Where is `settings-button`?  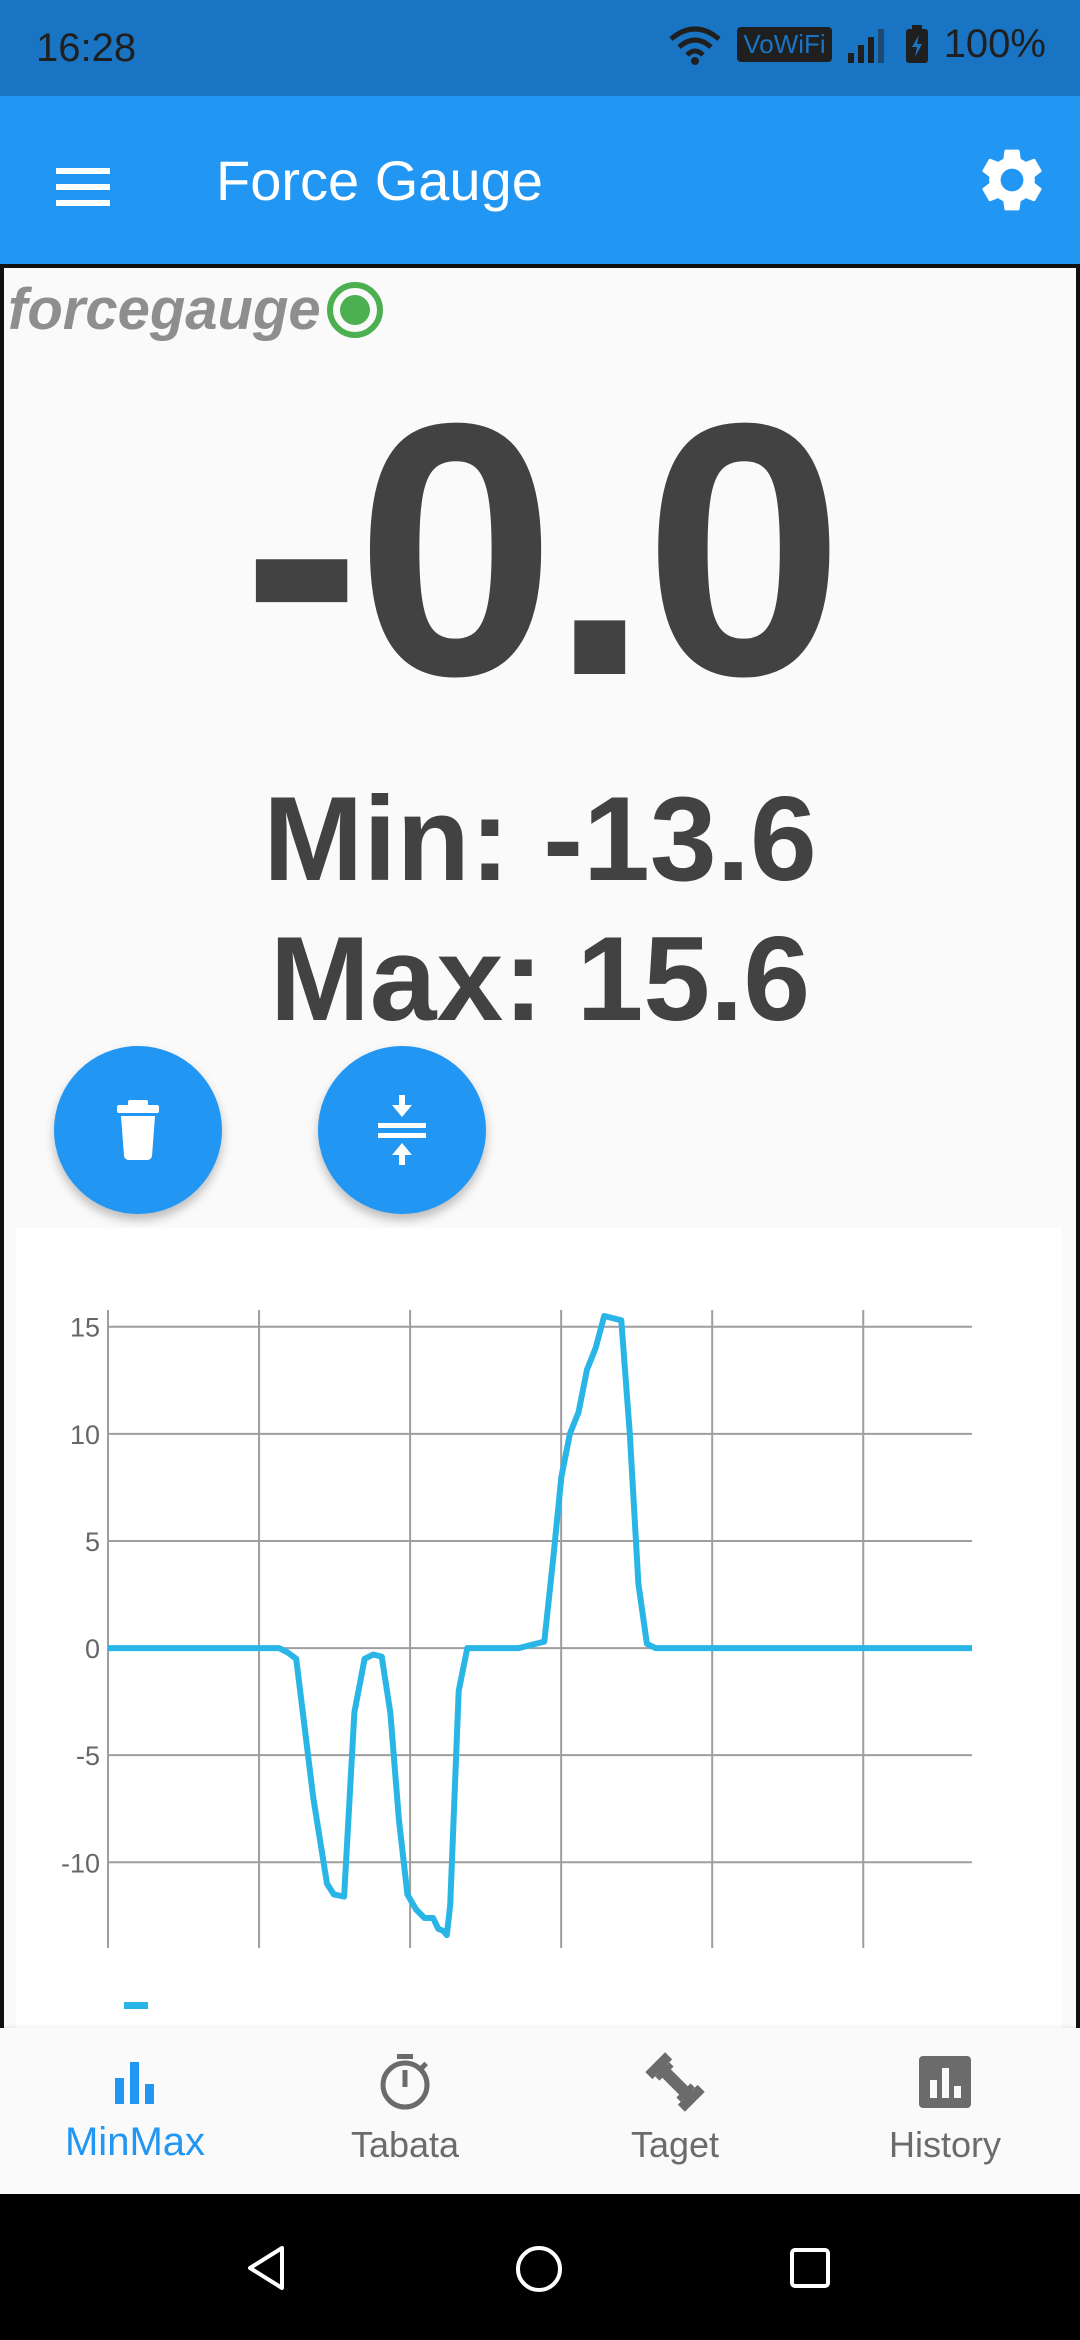 settings-button is located at coordinates (1012, 180).